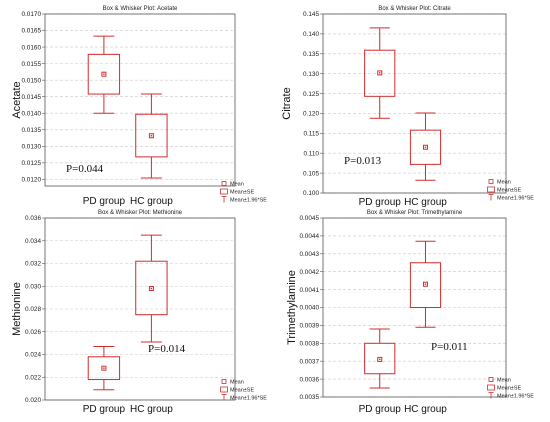 The image size is (550, 422). Describe the element at coordinates (309, 308) in the screenshot. I see `y-tick-label: 0.0040` at that location.